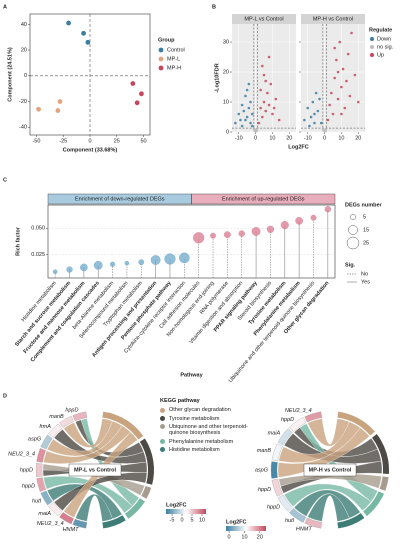  I want to click on legend-label: MP-L, so click(173, 59).